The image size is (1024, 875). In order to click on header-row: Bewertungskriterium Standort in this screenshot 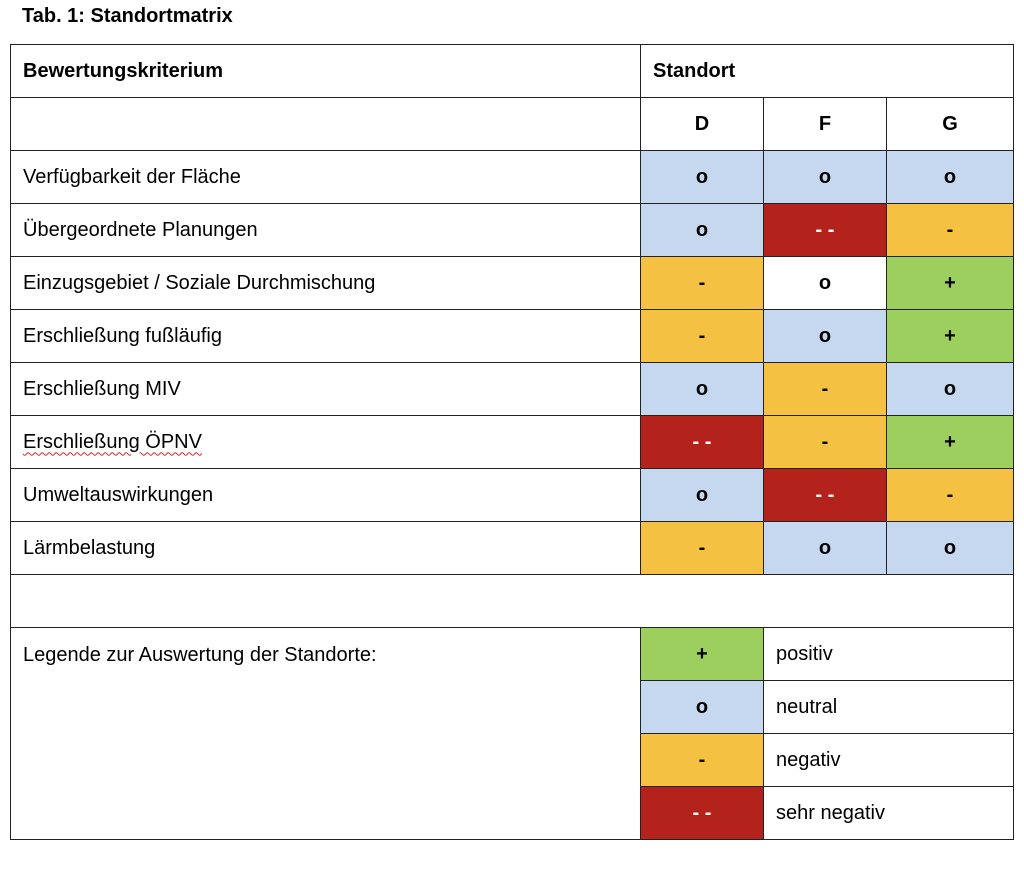, I will do `click(512, 71)`.